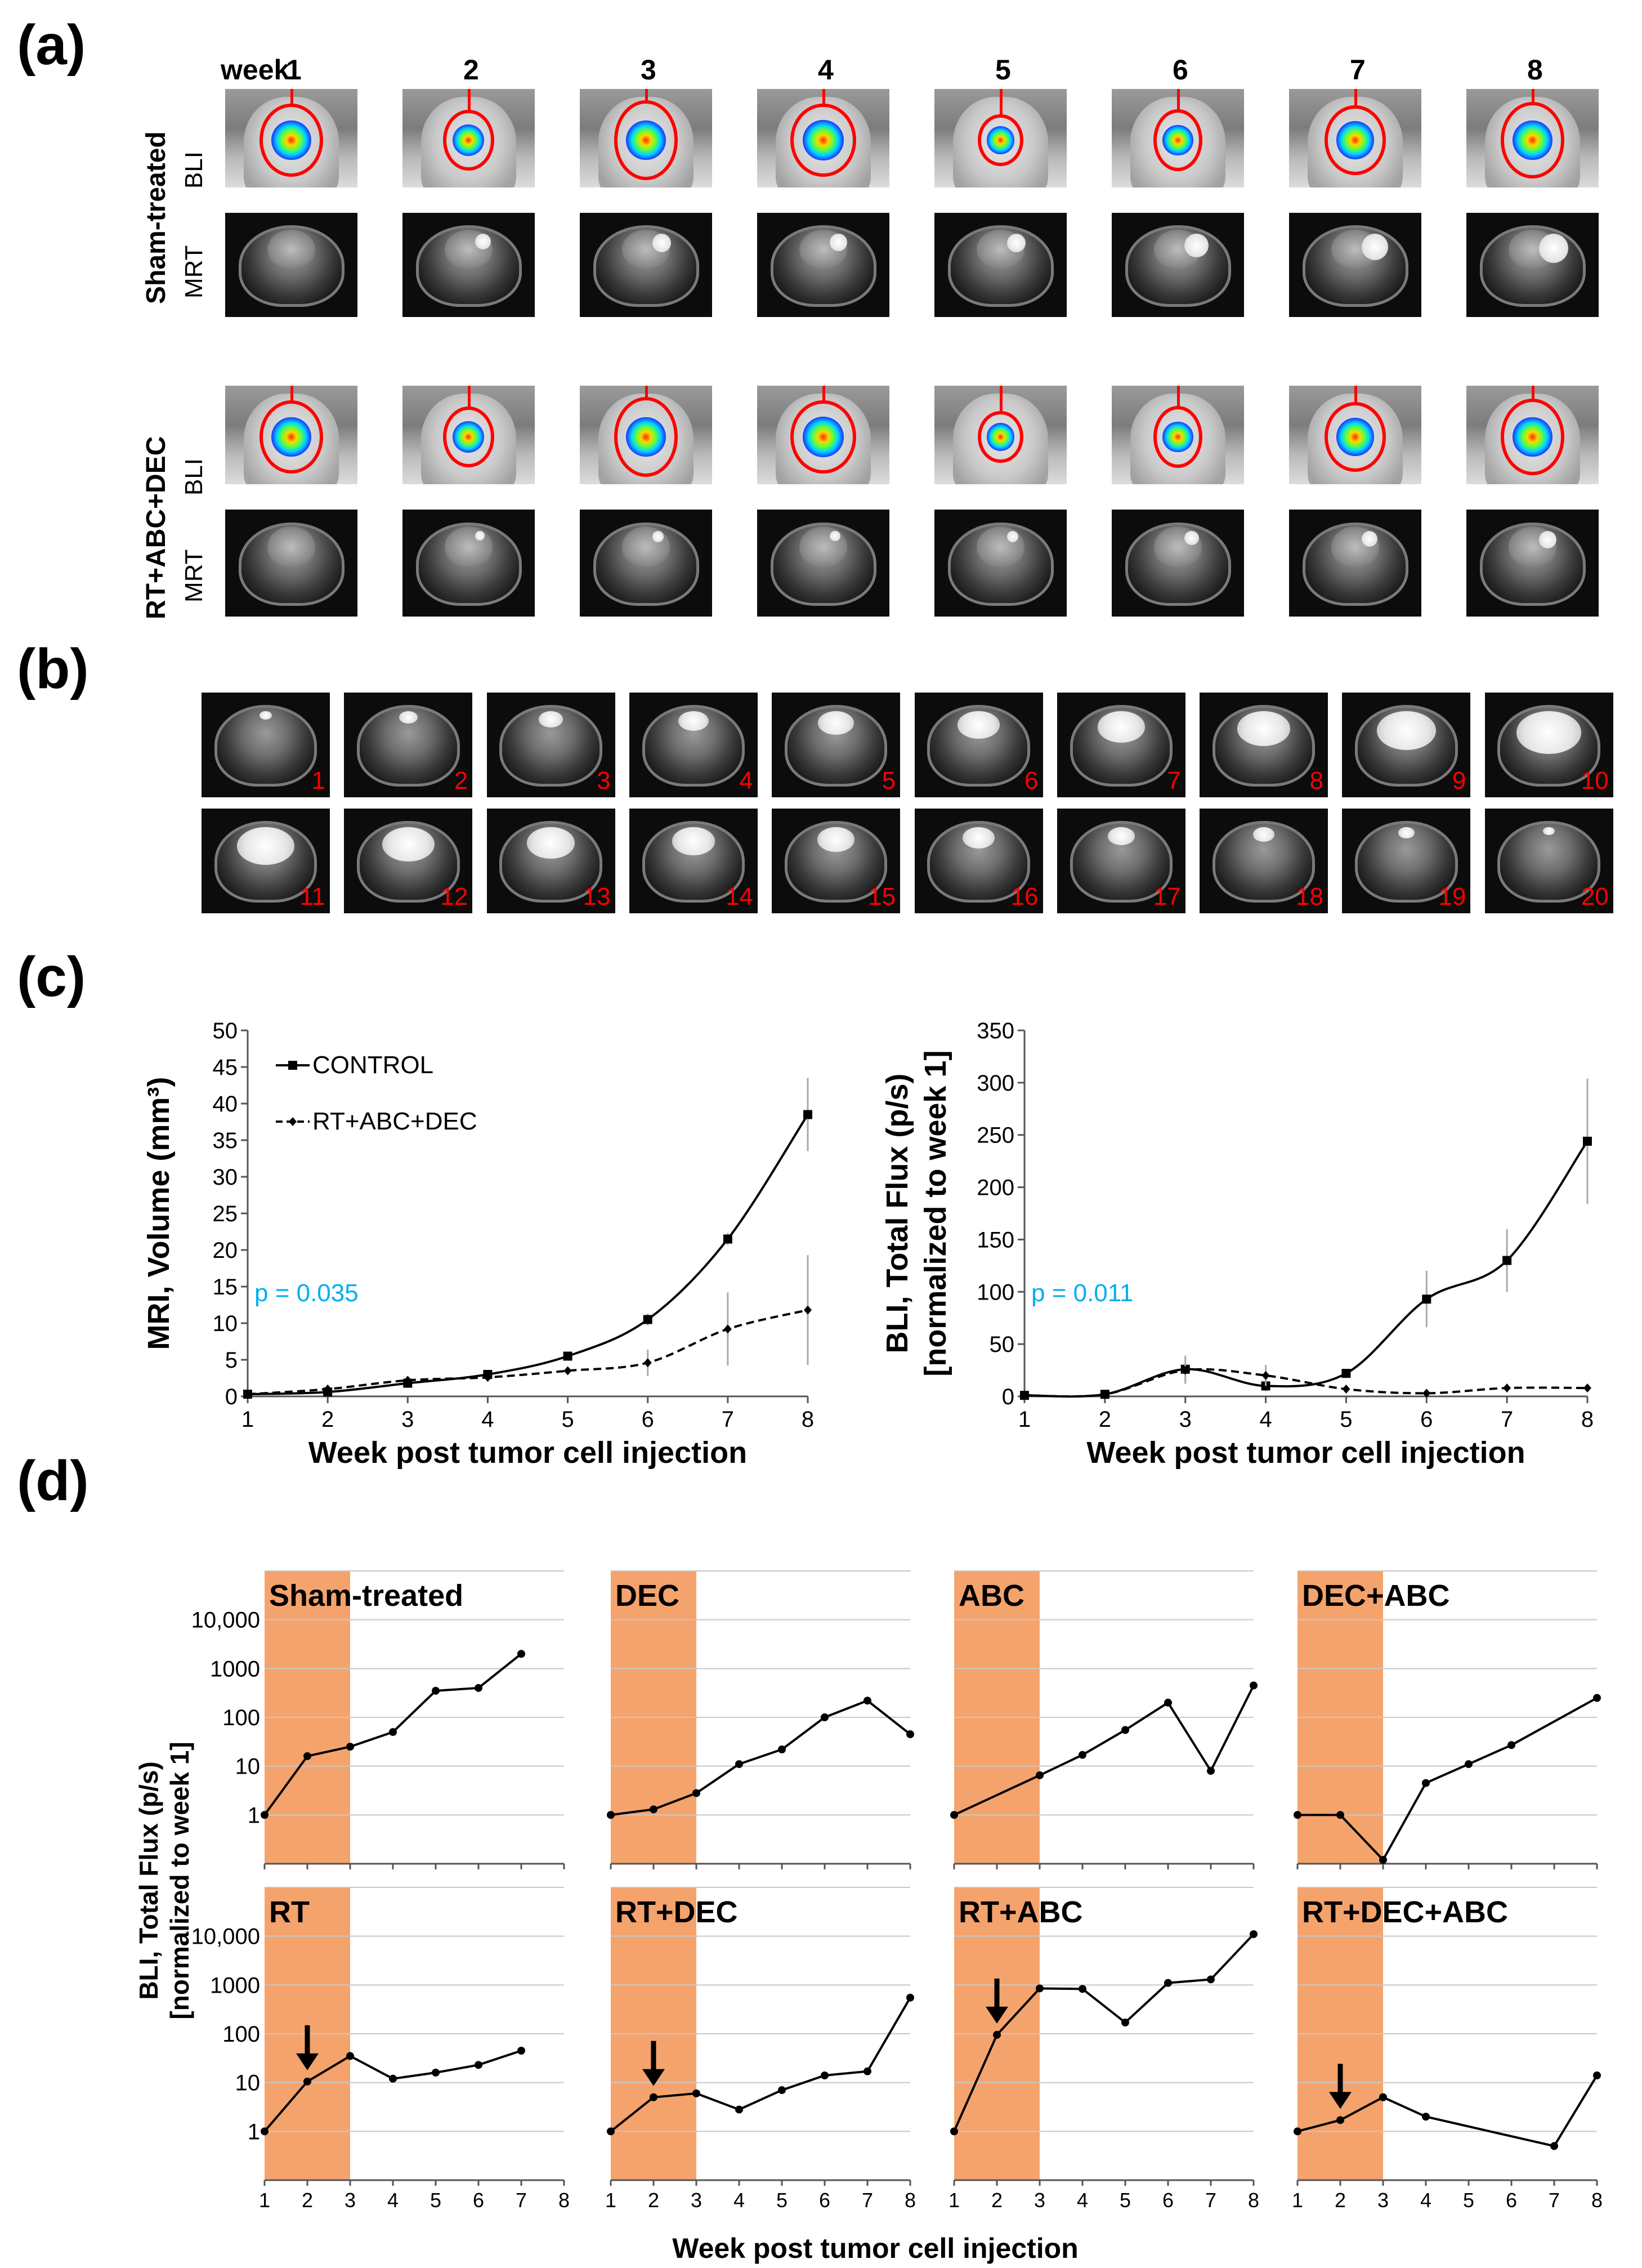  What do you see at coordinates (1548, 745) in the screenshot?
I see `mri-slice: 10` at bounding box center [1548, 745].